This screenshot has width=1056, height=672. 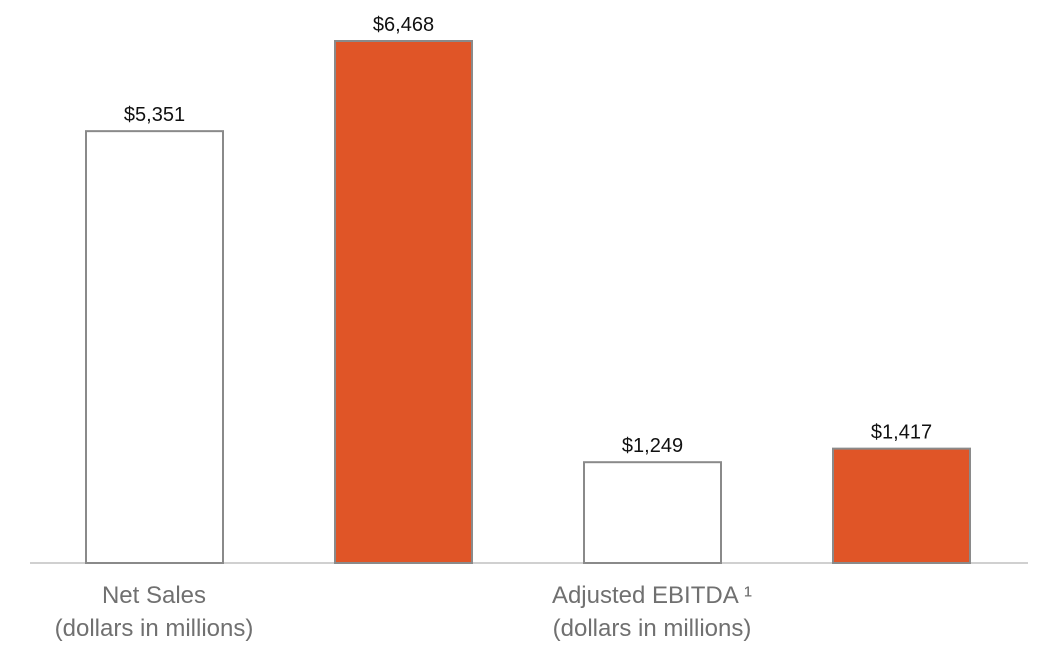 I want to click on bar-value-label: $5,351, so click(x=154, y=115).